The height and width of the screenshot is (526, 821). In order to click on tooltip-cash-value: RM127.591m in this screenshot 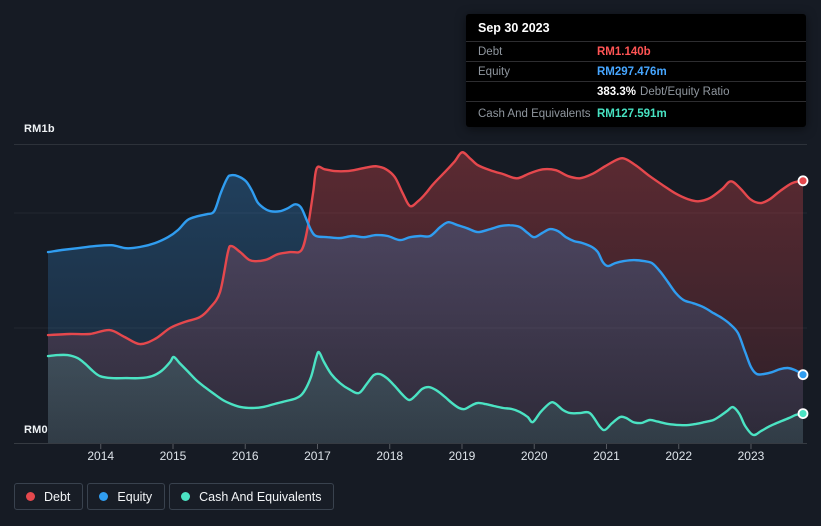, I will do `click(632, 113)`.